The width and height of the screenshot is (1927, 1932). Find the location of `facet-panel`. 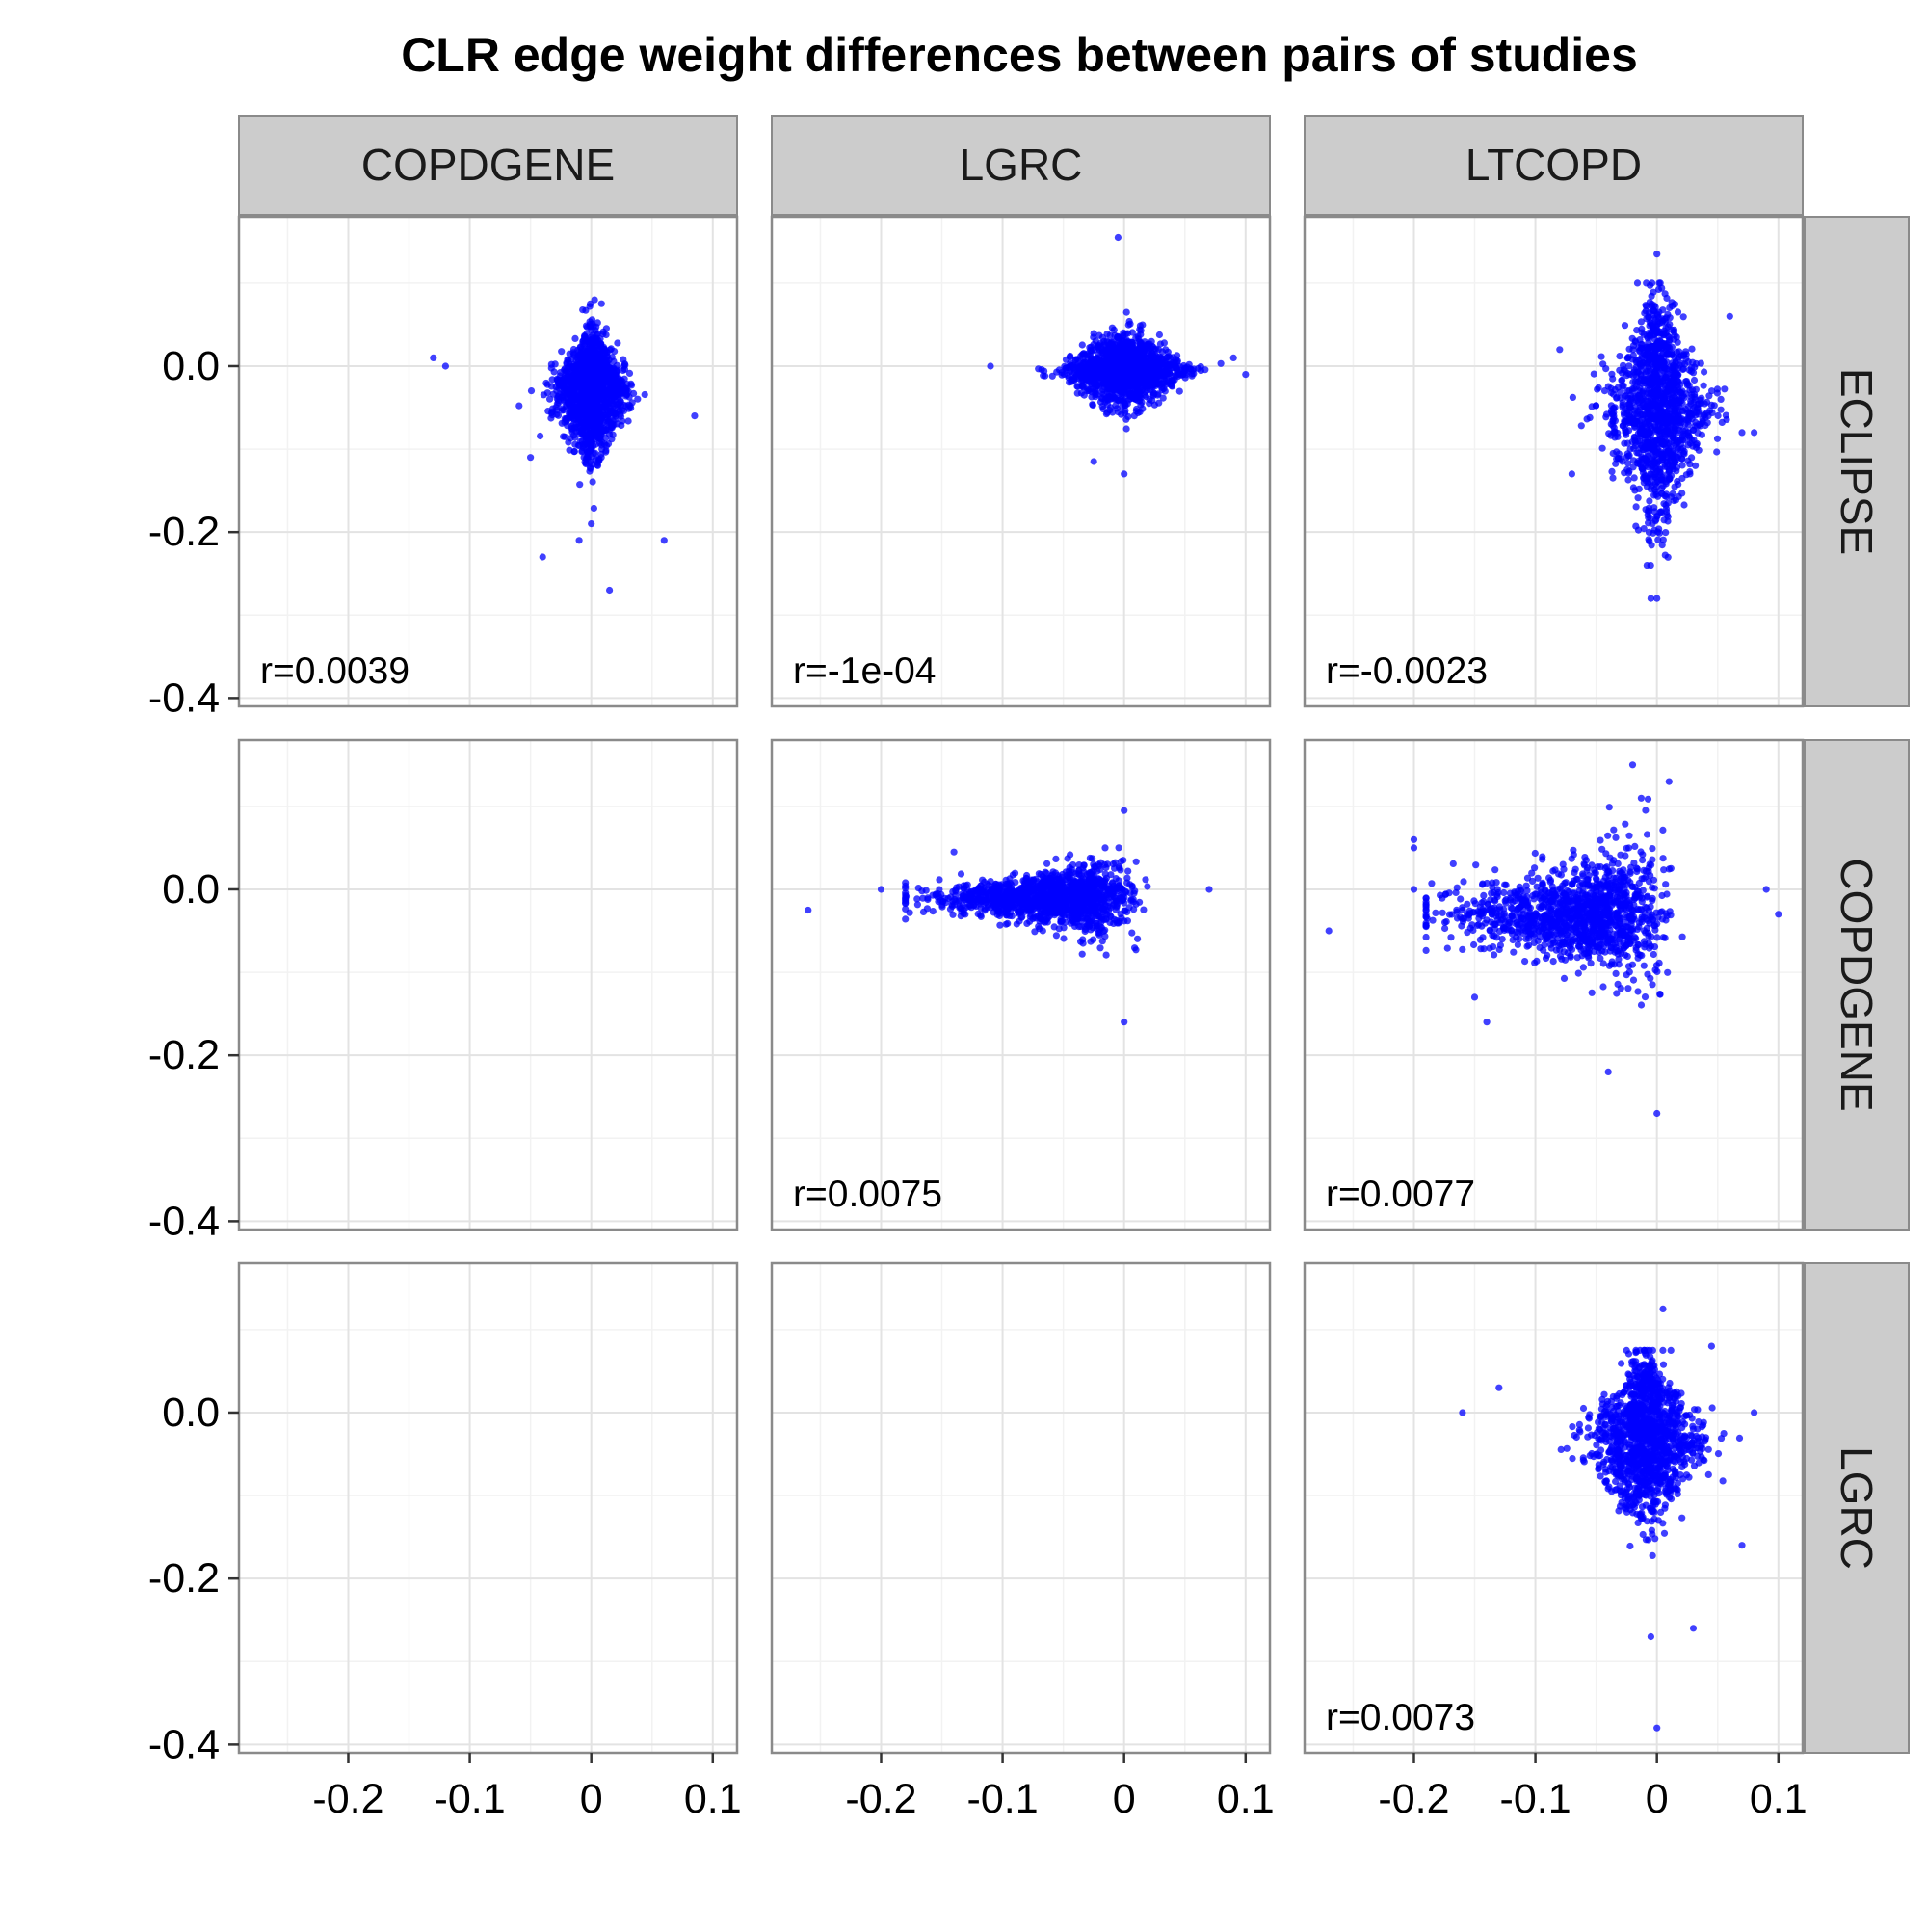

facet-panel is located at coordinates (488, 985).